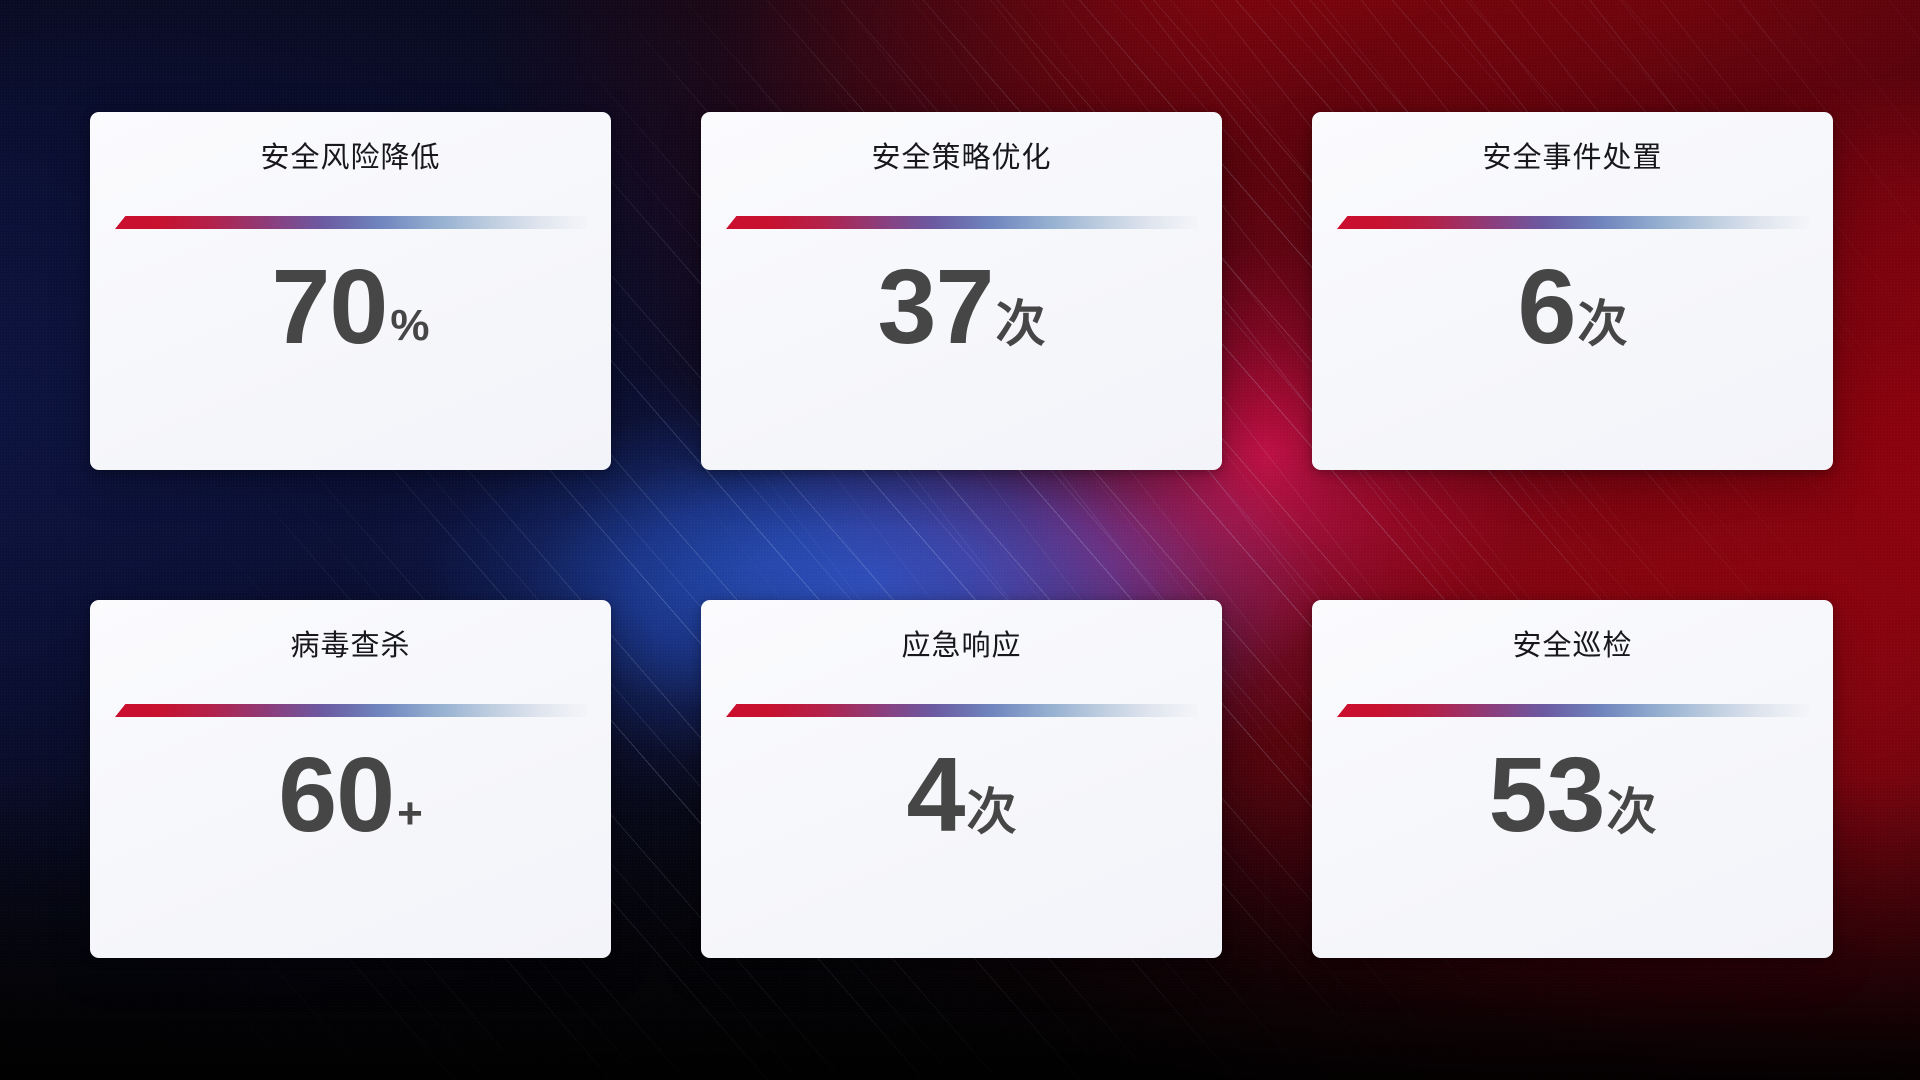 This screenshot has height=1080, width=1920. What do you see at coordinates (1547, 795) in the screenshot?
I see `stat-value-number: 53` at bounding box center [1547, 795].